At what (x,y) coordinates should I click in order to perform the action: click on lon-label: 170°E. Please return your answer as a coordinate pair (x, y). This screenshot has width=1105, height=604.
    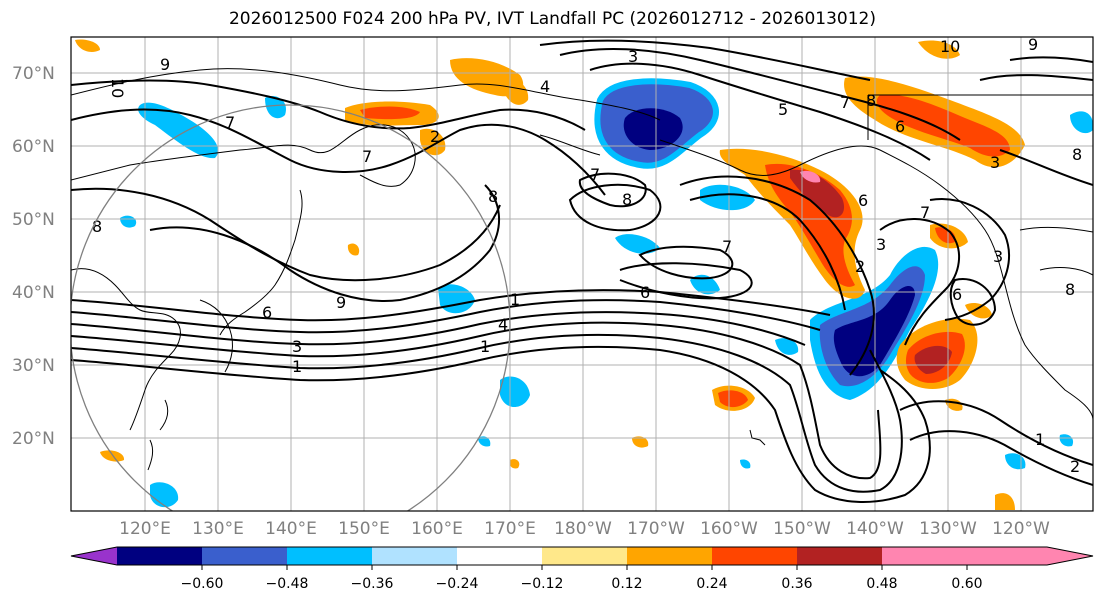
    Looking at the image, I should click on (510, 529).